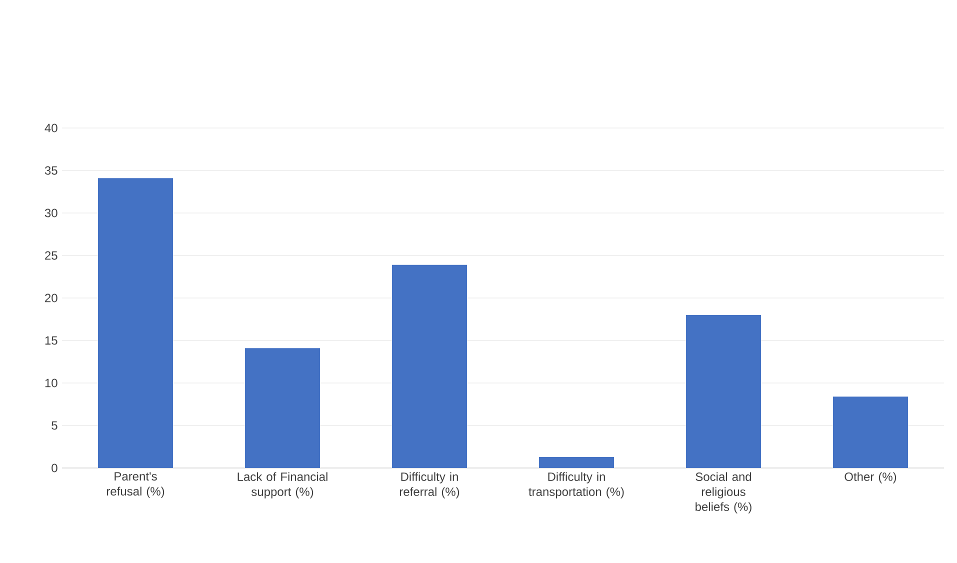 The image size is (957, 563). Describe the element at coordinates (283, 485) in the screenshot. I see `x-tick-label: Lack of Financial support (%)` at that location.